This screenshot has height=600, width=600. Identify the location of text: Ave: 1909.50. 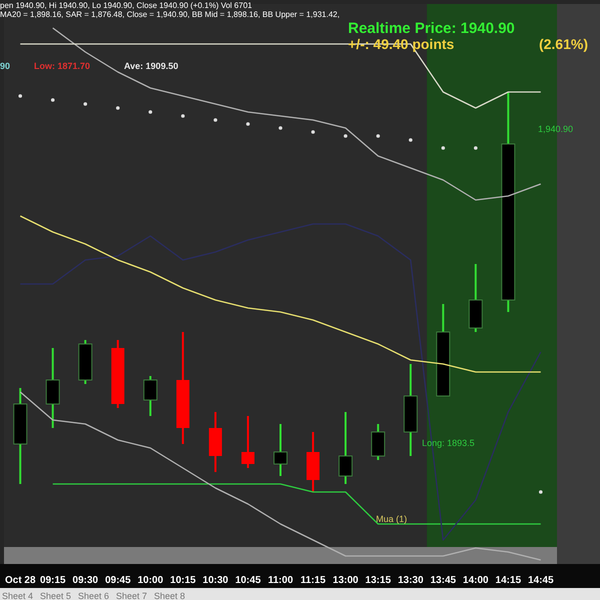
(151, 66).